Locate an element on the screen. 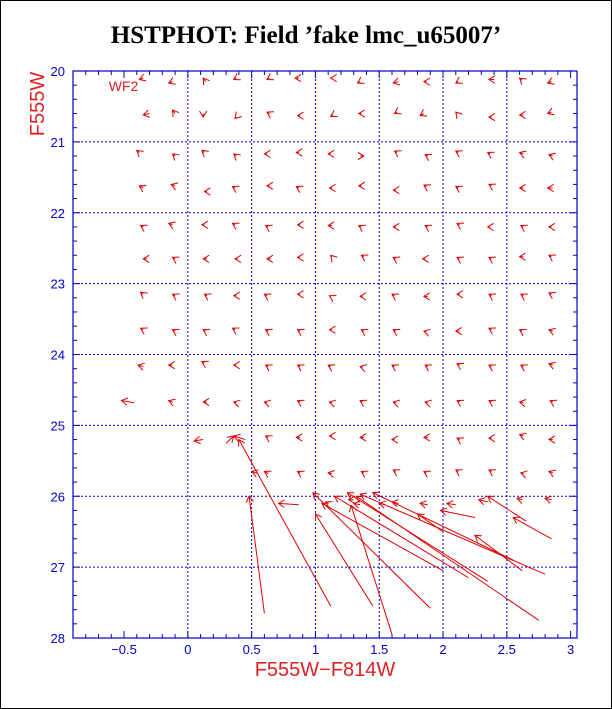 Image resolution: width=612 pixels, height=709 pixels. y-tick-label: 24 is located at coordinates (58, 355).